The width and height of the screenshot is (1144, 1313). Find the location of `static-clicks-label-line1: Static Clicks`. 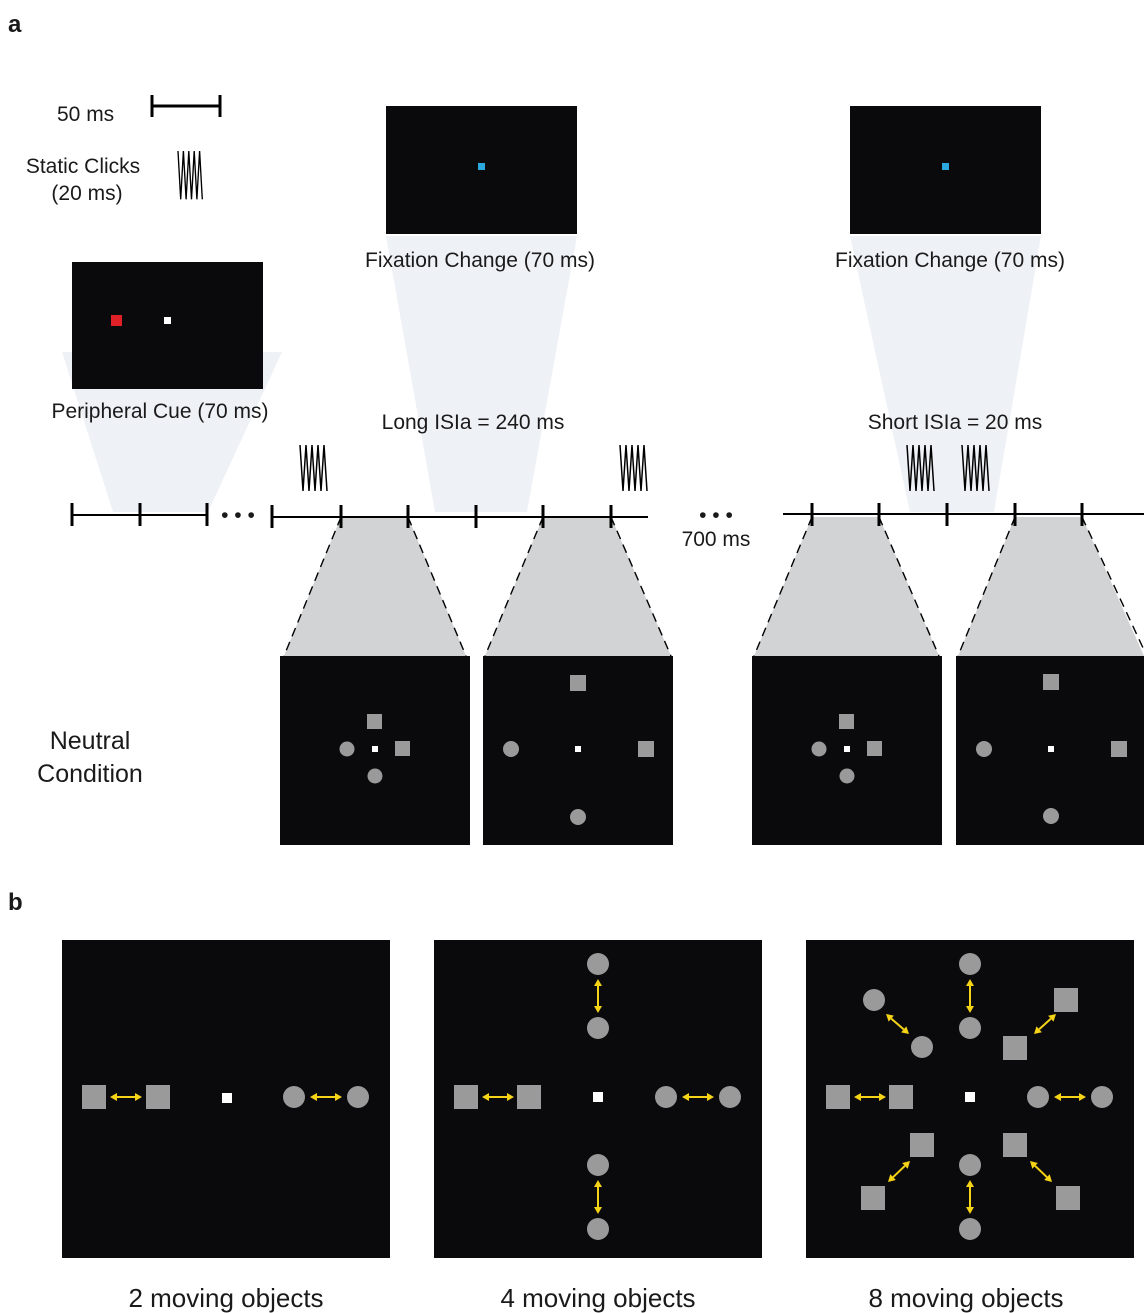

static-clicks-label-line1: Static Clicks is located at coordinates (83, 166).